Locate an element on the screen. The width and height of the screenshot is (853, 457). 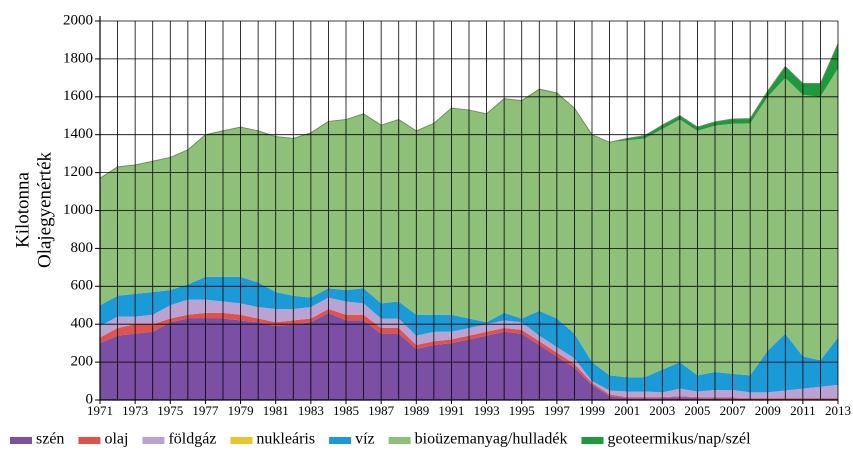
x-tick-label: 1997 is located at coordinates (557, 410).